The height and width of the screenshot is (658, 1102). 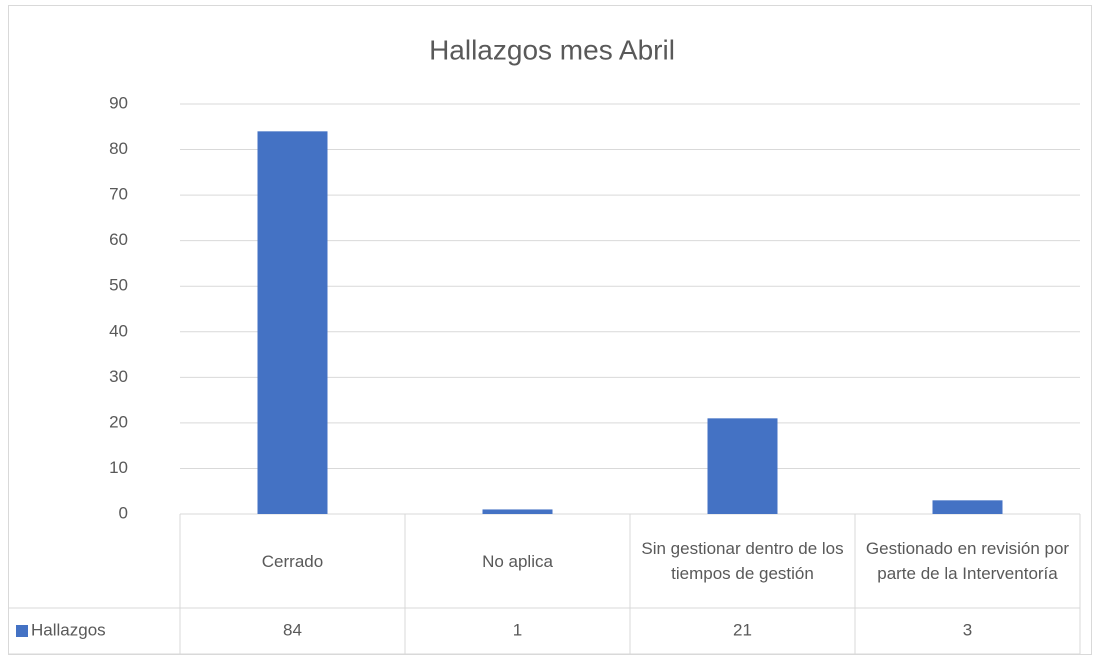 What do you see at coordinates (292, 629) in the screenshot?
I see `table-value: 84` at bounding box center [292, 629].